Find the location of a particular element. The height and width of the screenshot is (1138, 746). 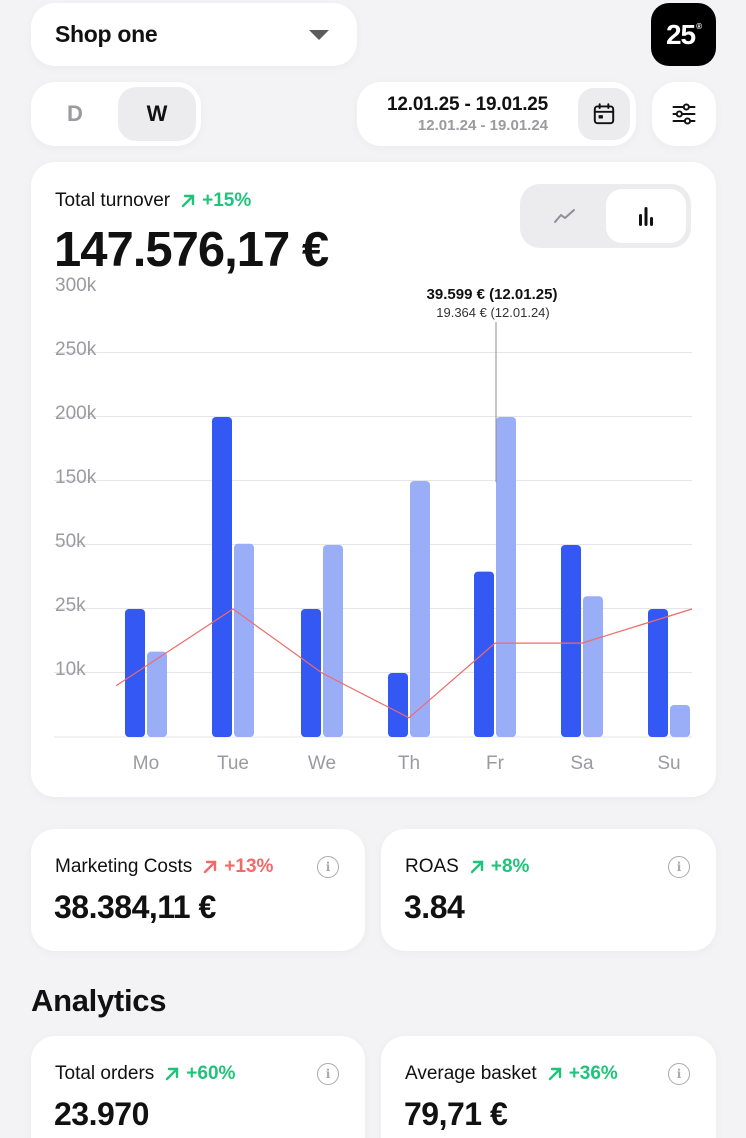

period-day-button: D is located at coordinates (75, 113).